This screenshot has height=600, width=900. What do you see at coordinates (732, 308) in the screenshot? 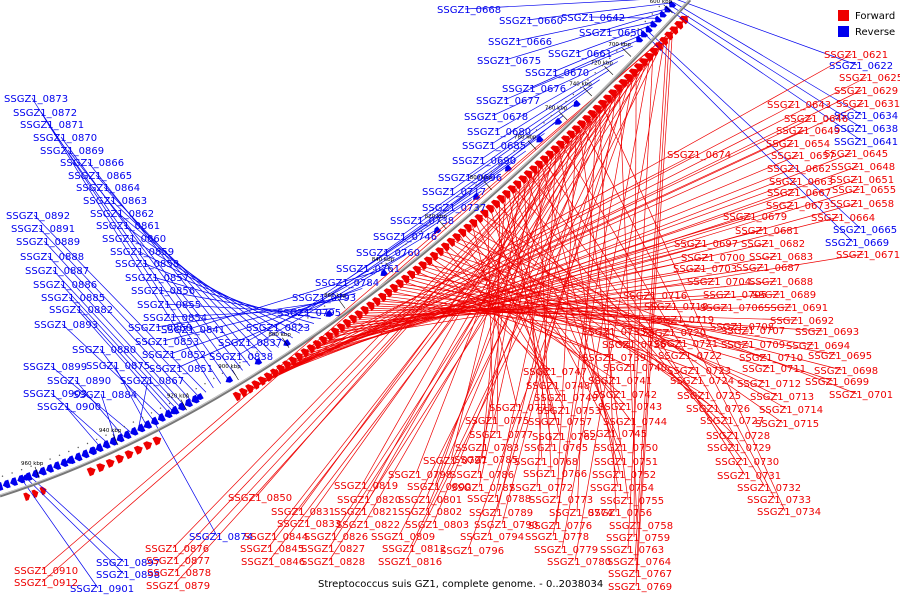
I see `forward-gene-label: SSGZ1_0706` at bounding box center [732, 308].